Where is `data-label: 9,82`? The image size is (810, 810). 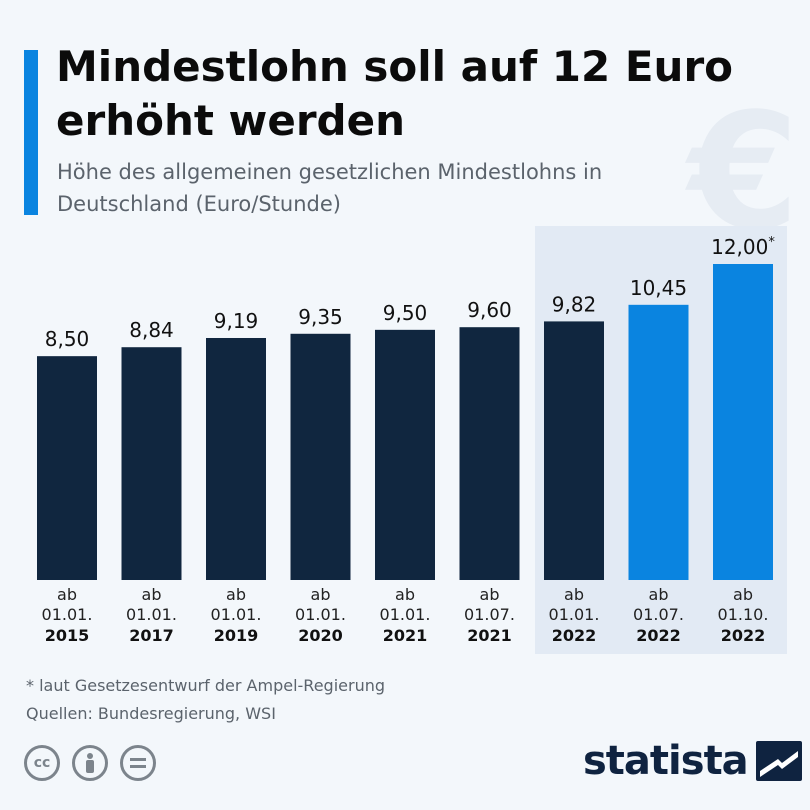 data-label: 9,82 is located at coordinates (574, 304).